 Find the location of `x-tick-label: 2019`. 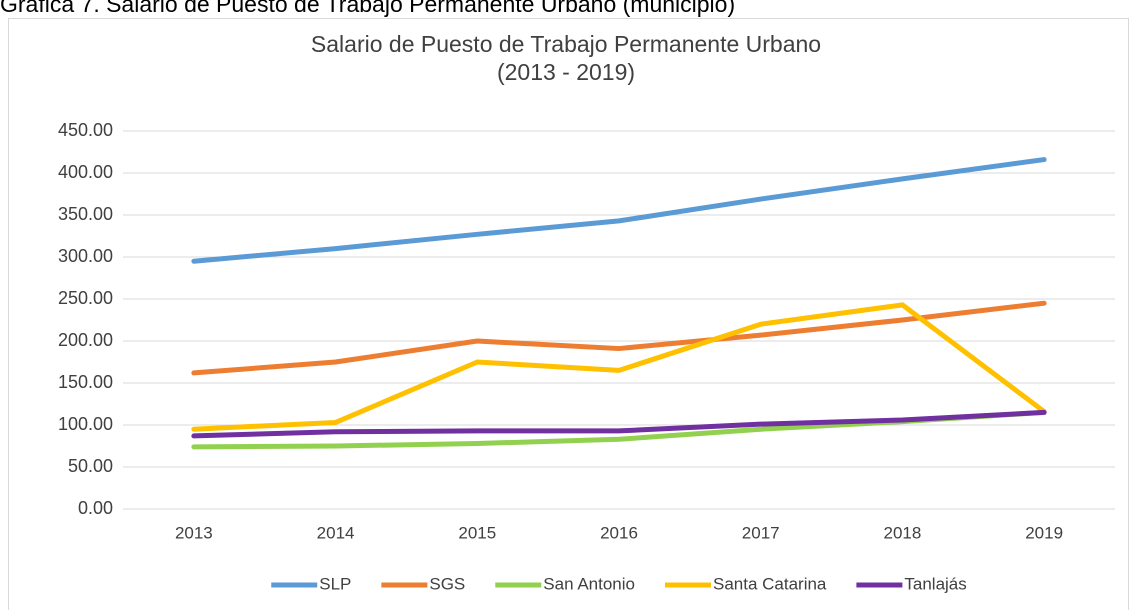

x-tick-label: 2019 is located at coordinates (1044, 532).